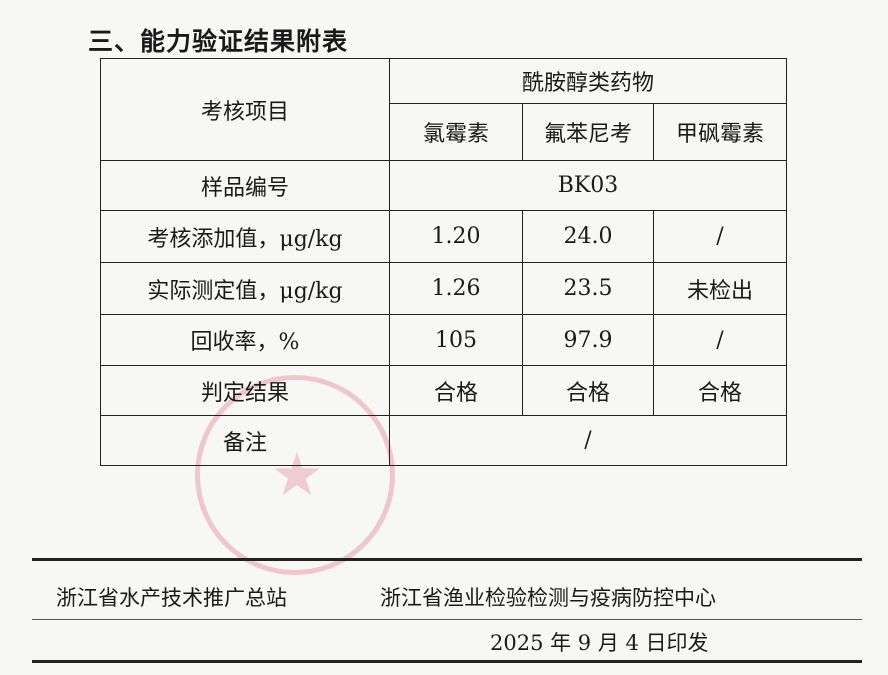  Describe the element at coordinates (447, 559) in the screenshot. I see `footer-top-rule` at that location.